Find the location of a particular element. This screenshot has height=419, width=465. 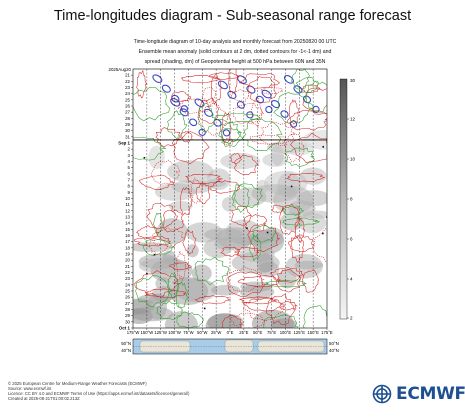

y-tick-label: Oct 1 is located at coordinates (125, 328).